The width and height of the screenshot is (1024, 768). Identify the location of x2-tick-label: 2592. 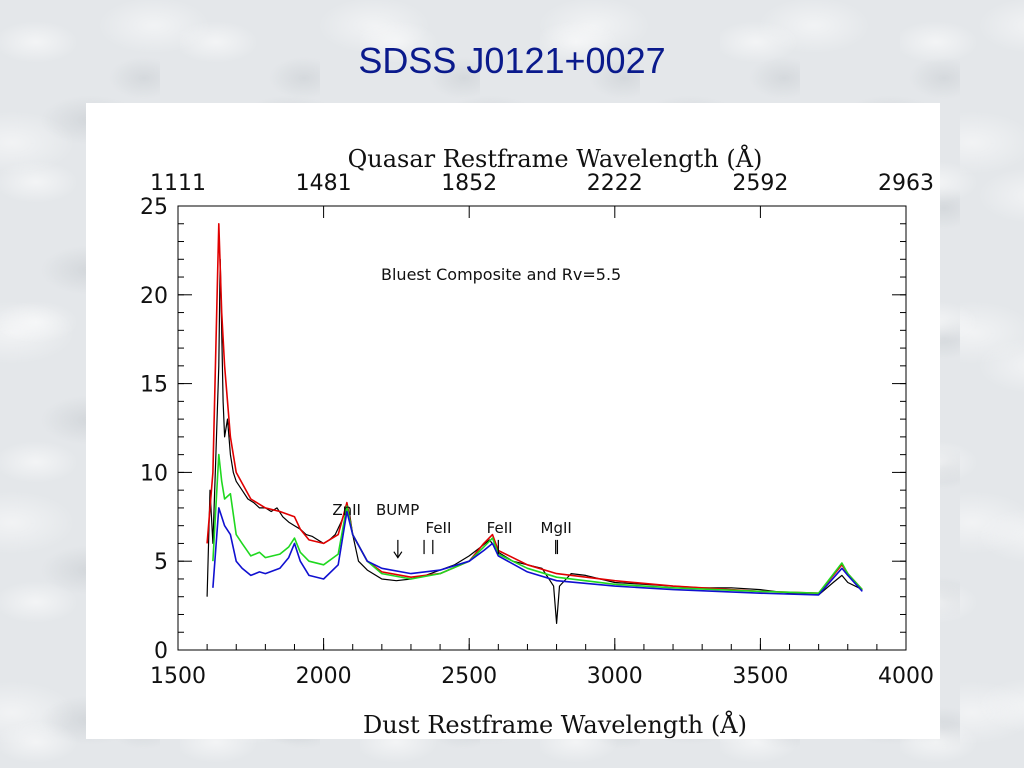
(760, 183).